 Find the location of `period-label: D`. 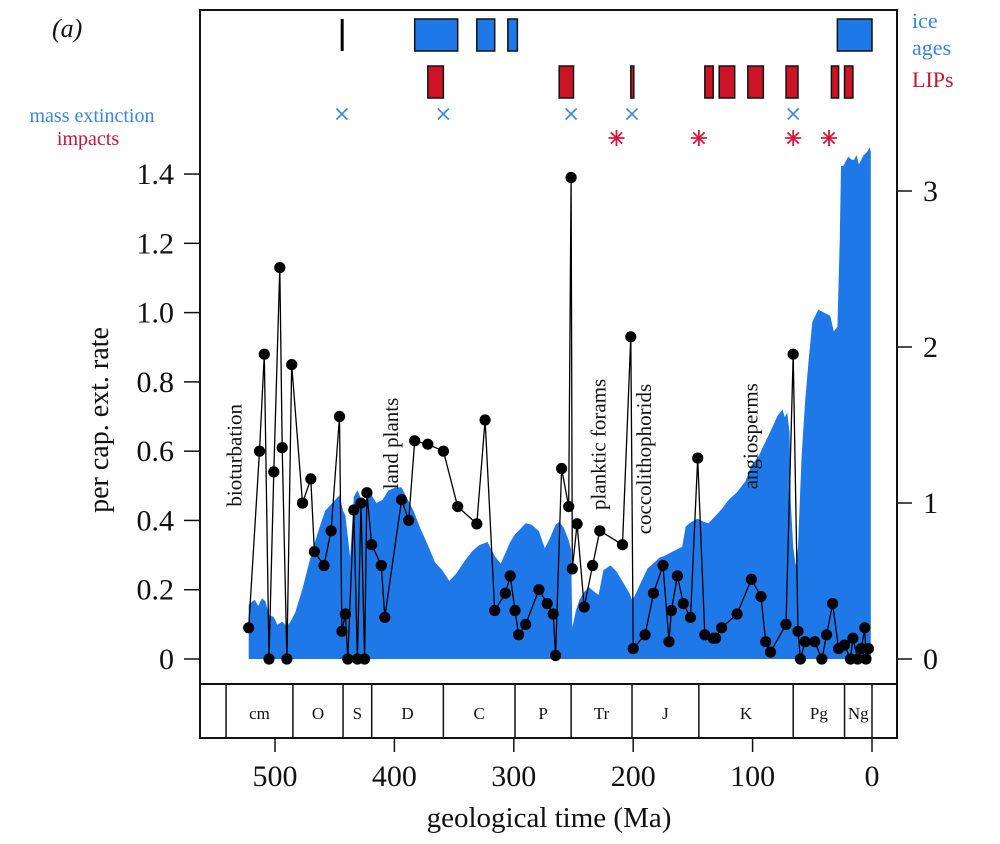

period-label: D is located at coordinates (407, 713).